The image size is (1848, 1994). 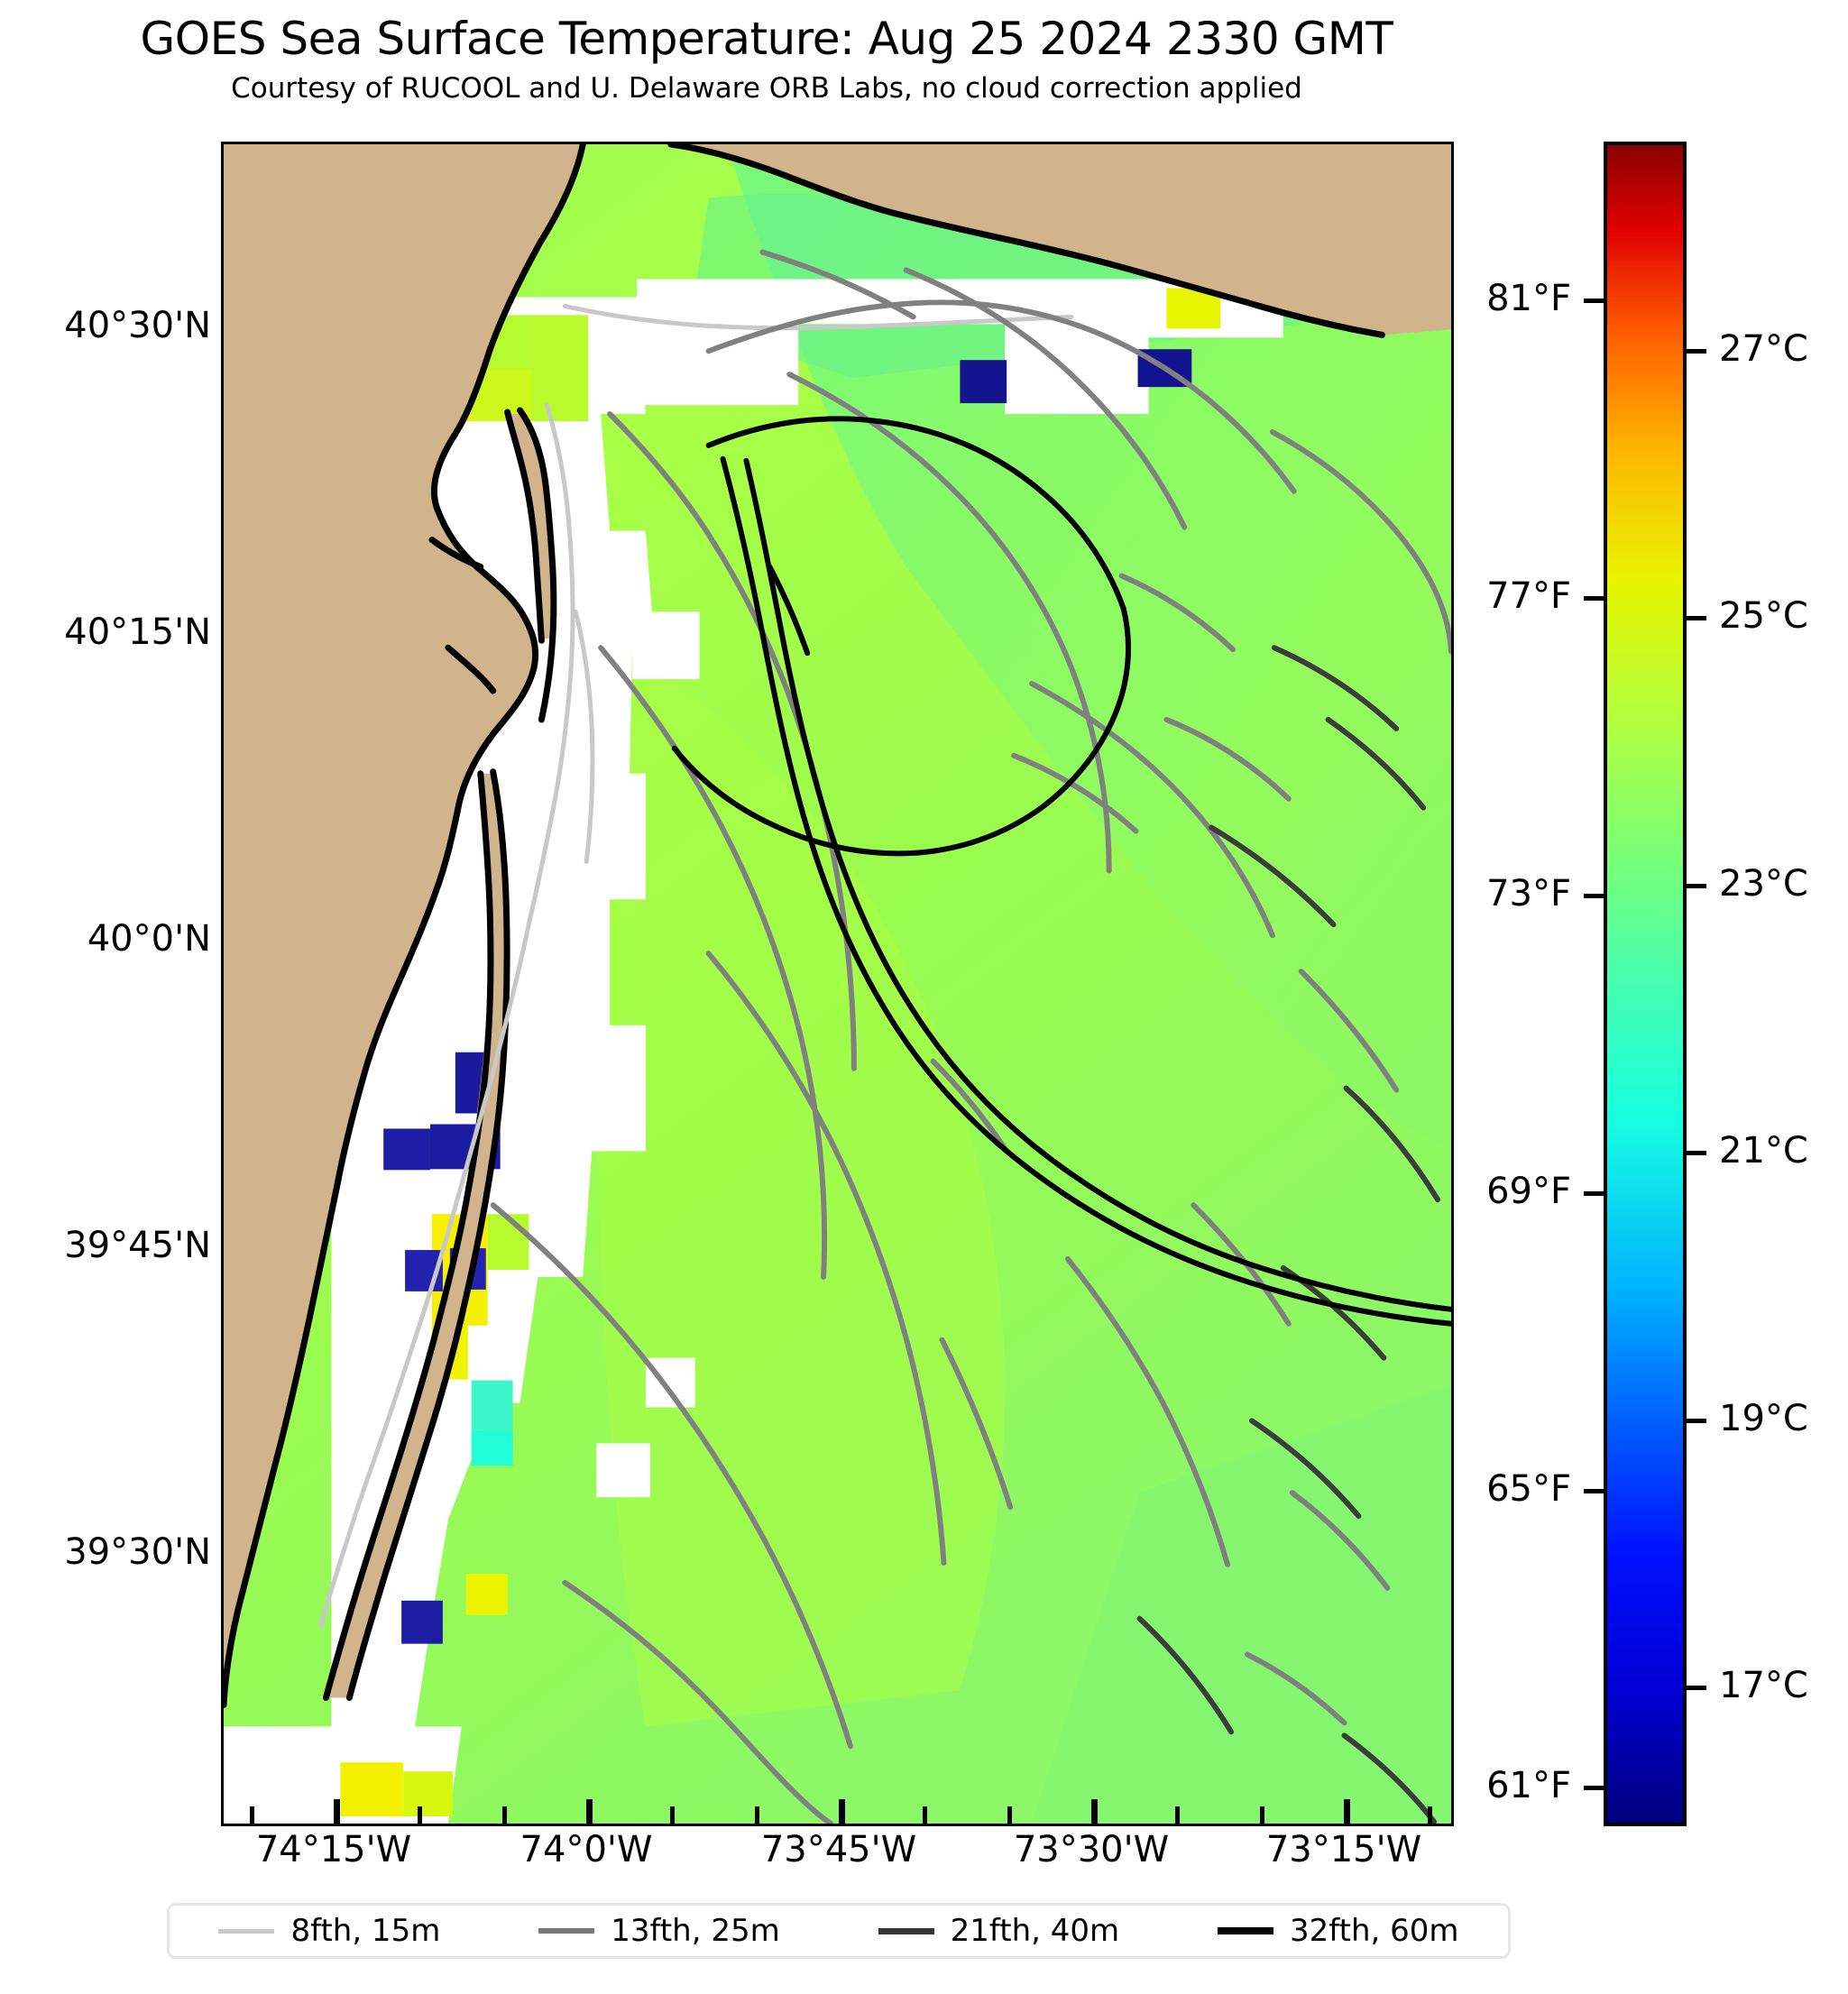 I want to click on y-axis-label-39-30-N: 39°30'N, so click(x=138, y=1552).